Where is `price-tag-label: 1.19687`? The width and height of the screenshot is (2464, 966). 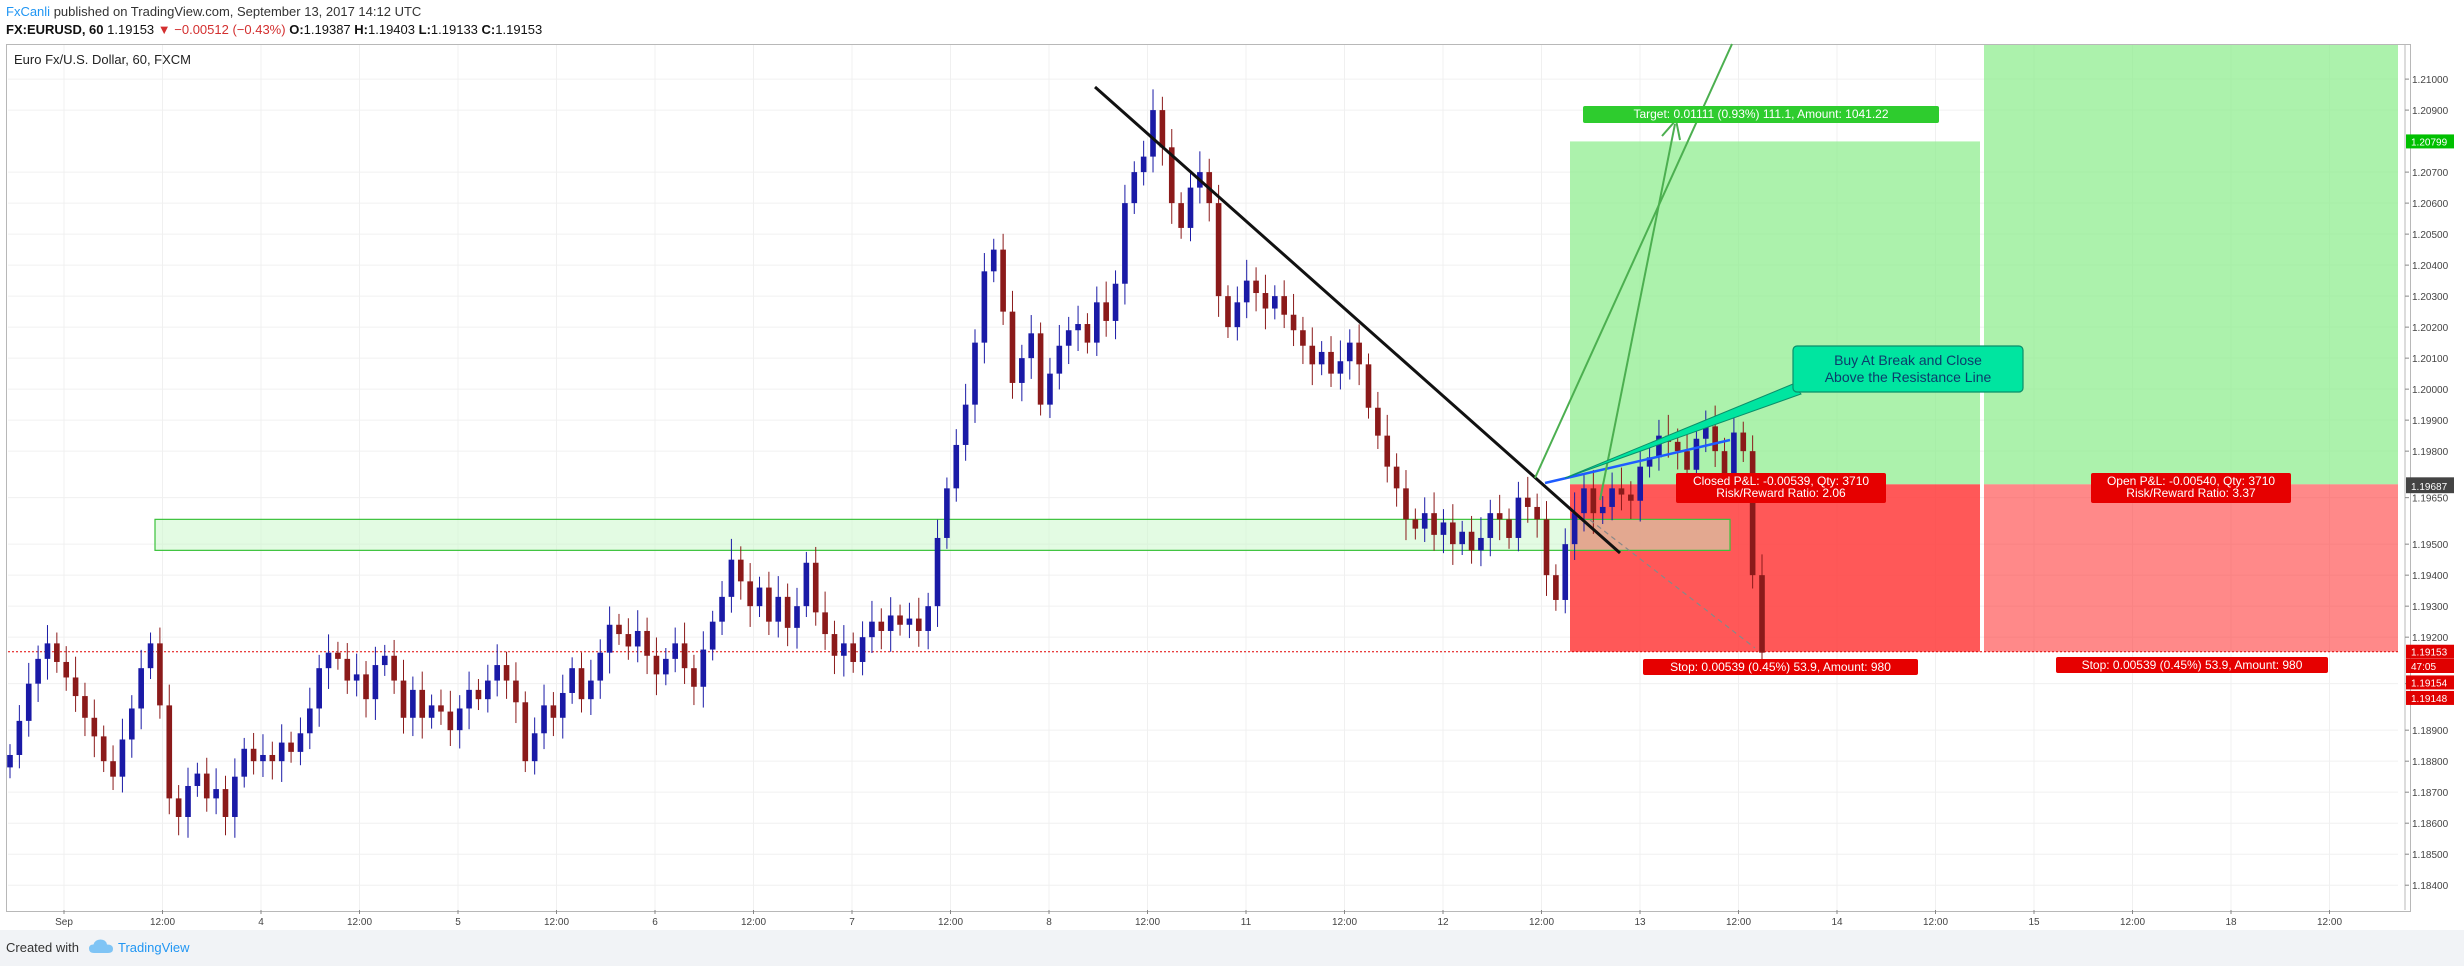 price-tag-label: 1.19687 is located at coordinates (2429, 487).